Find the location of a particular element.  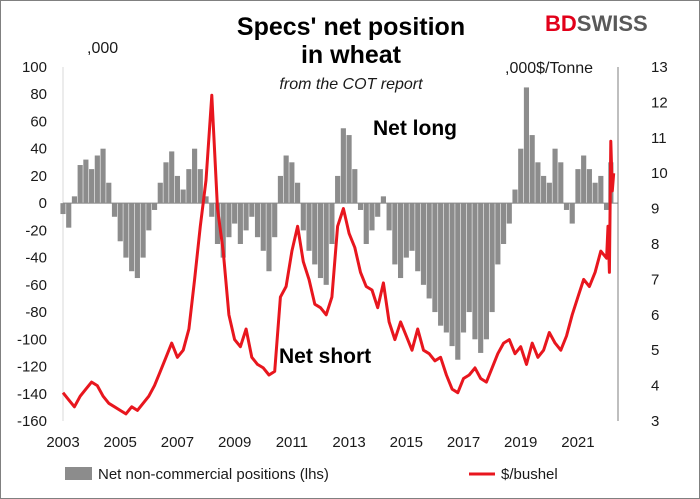

chart-title-line2: in wheat is located at coordinates (351, 55).